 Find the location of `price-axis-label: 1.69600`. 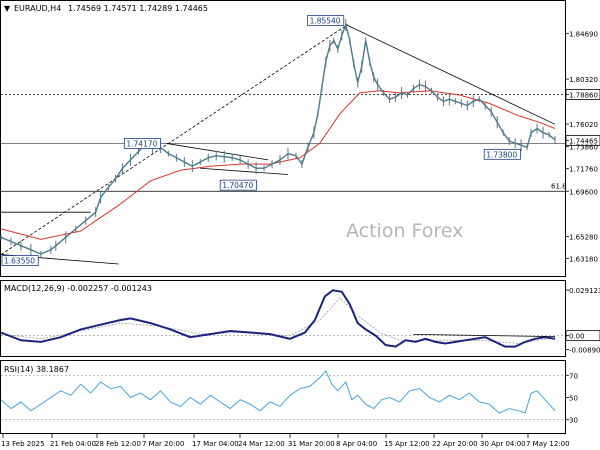

price-axis-label: 1.69600 is located at coordinates (583, 192).